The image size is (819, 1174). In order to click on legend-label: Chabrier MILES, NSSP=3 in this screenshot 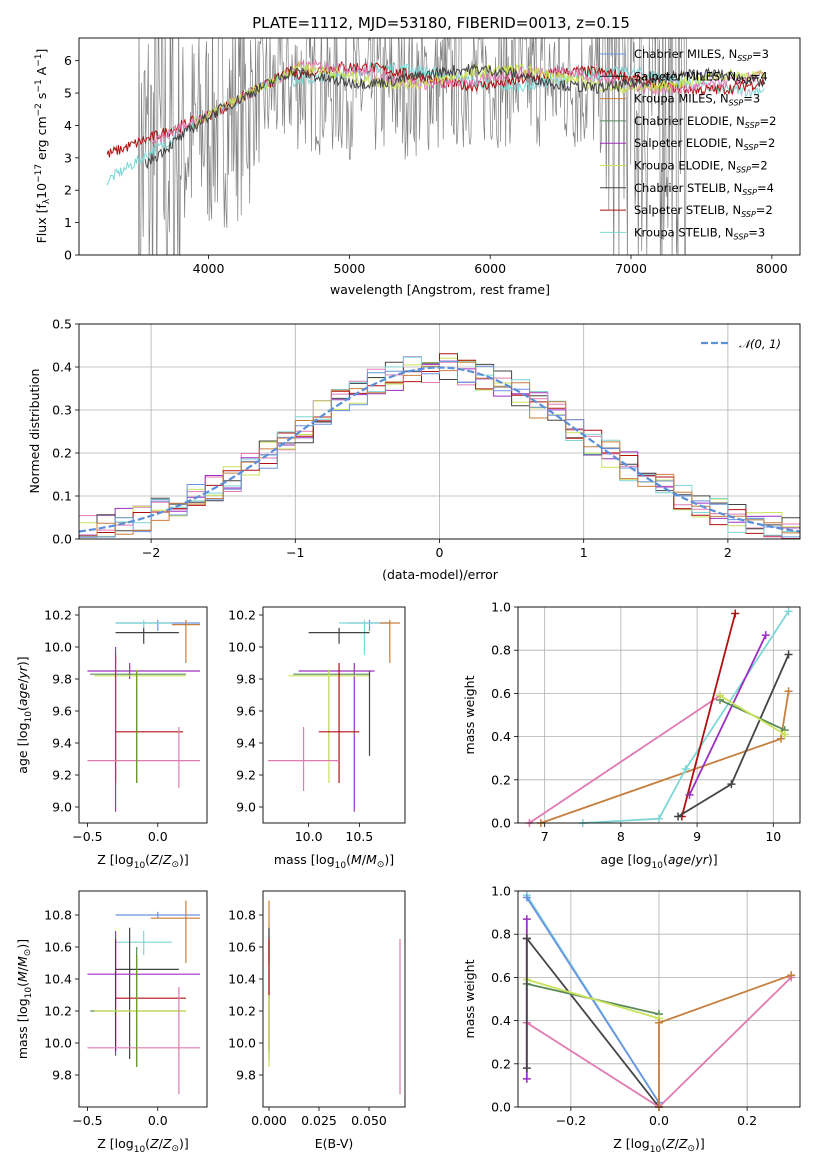, I will do `click(701, 55)`.